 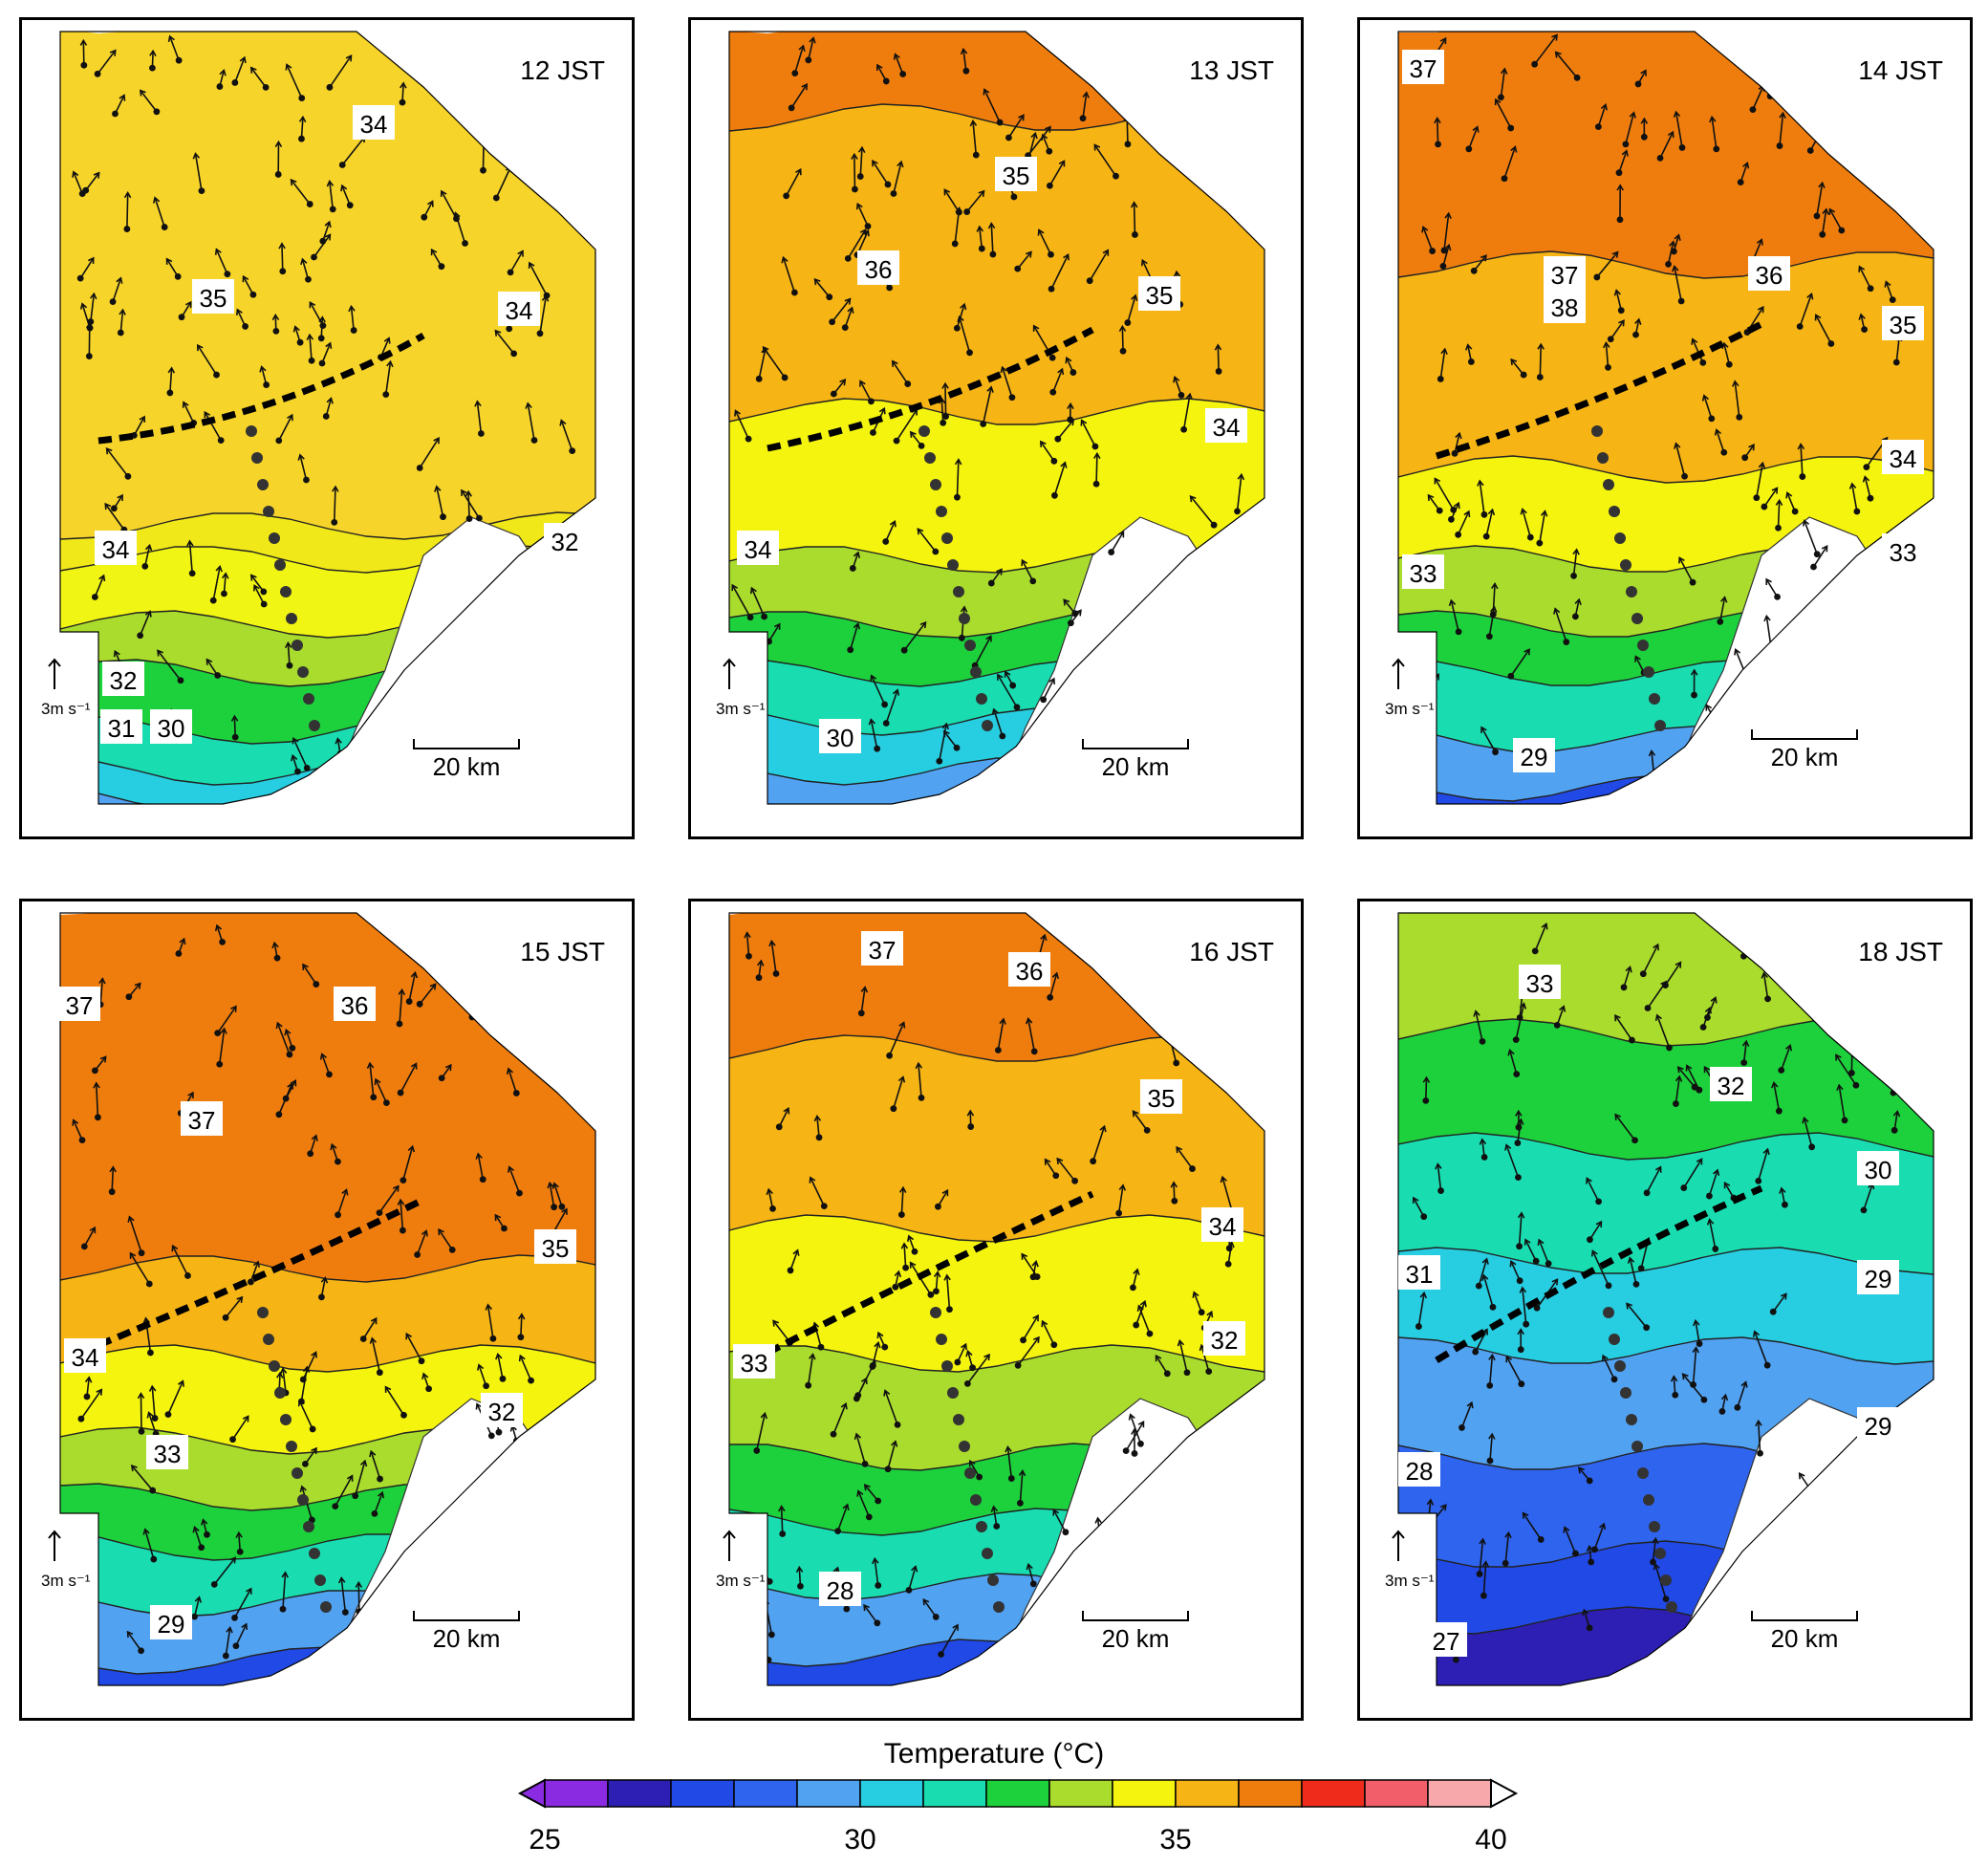 What do you see at coordinates (1900, 951) in the screenshot?
I see `panel-time-label: 18 JST` at bounding box center [1900, 951].